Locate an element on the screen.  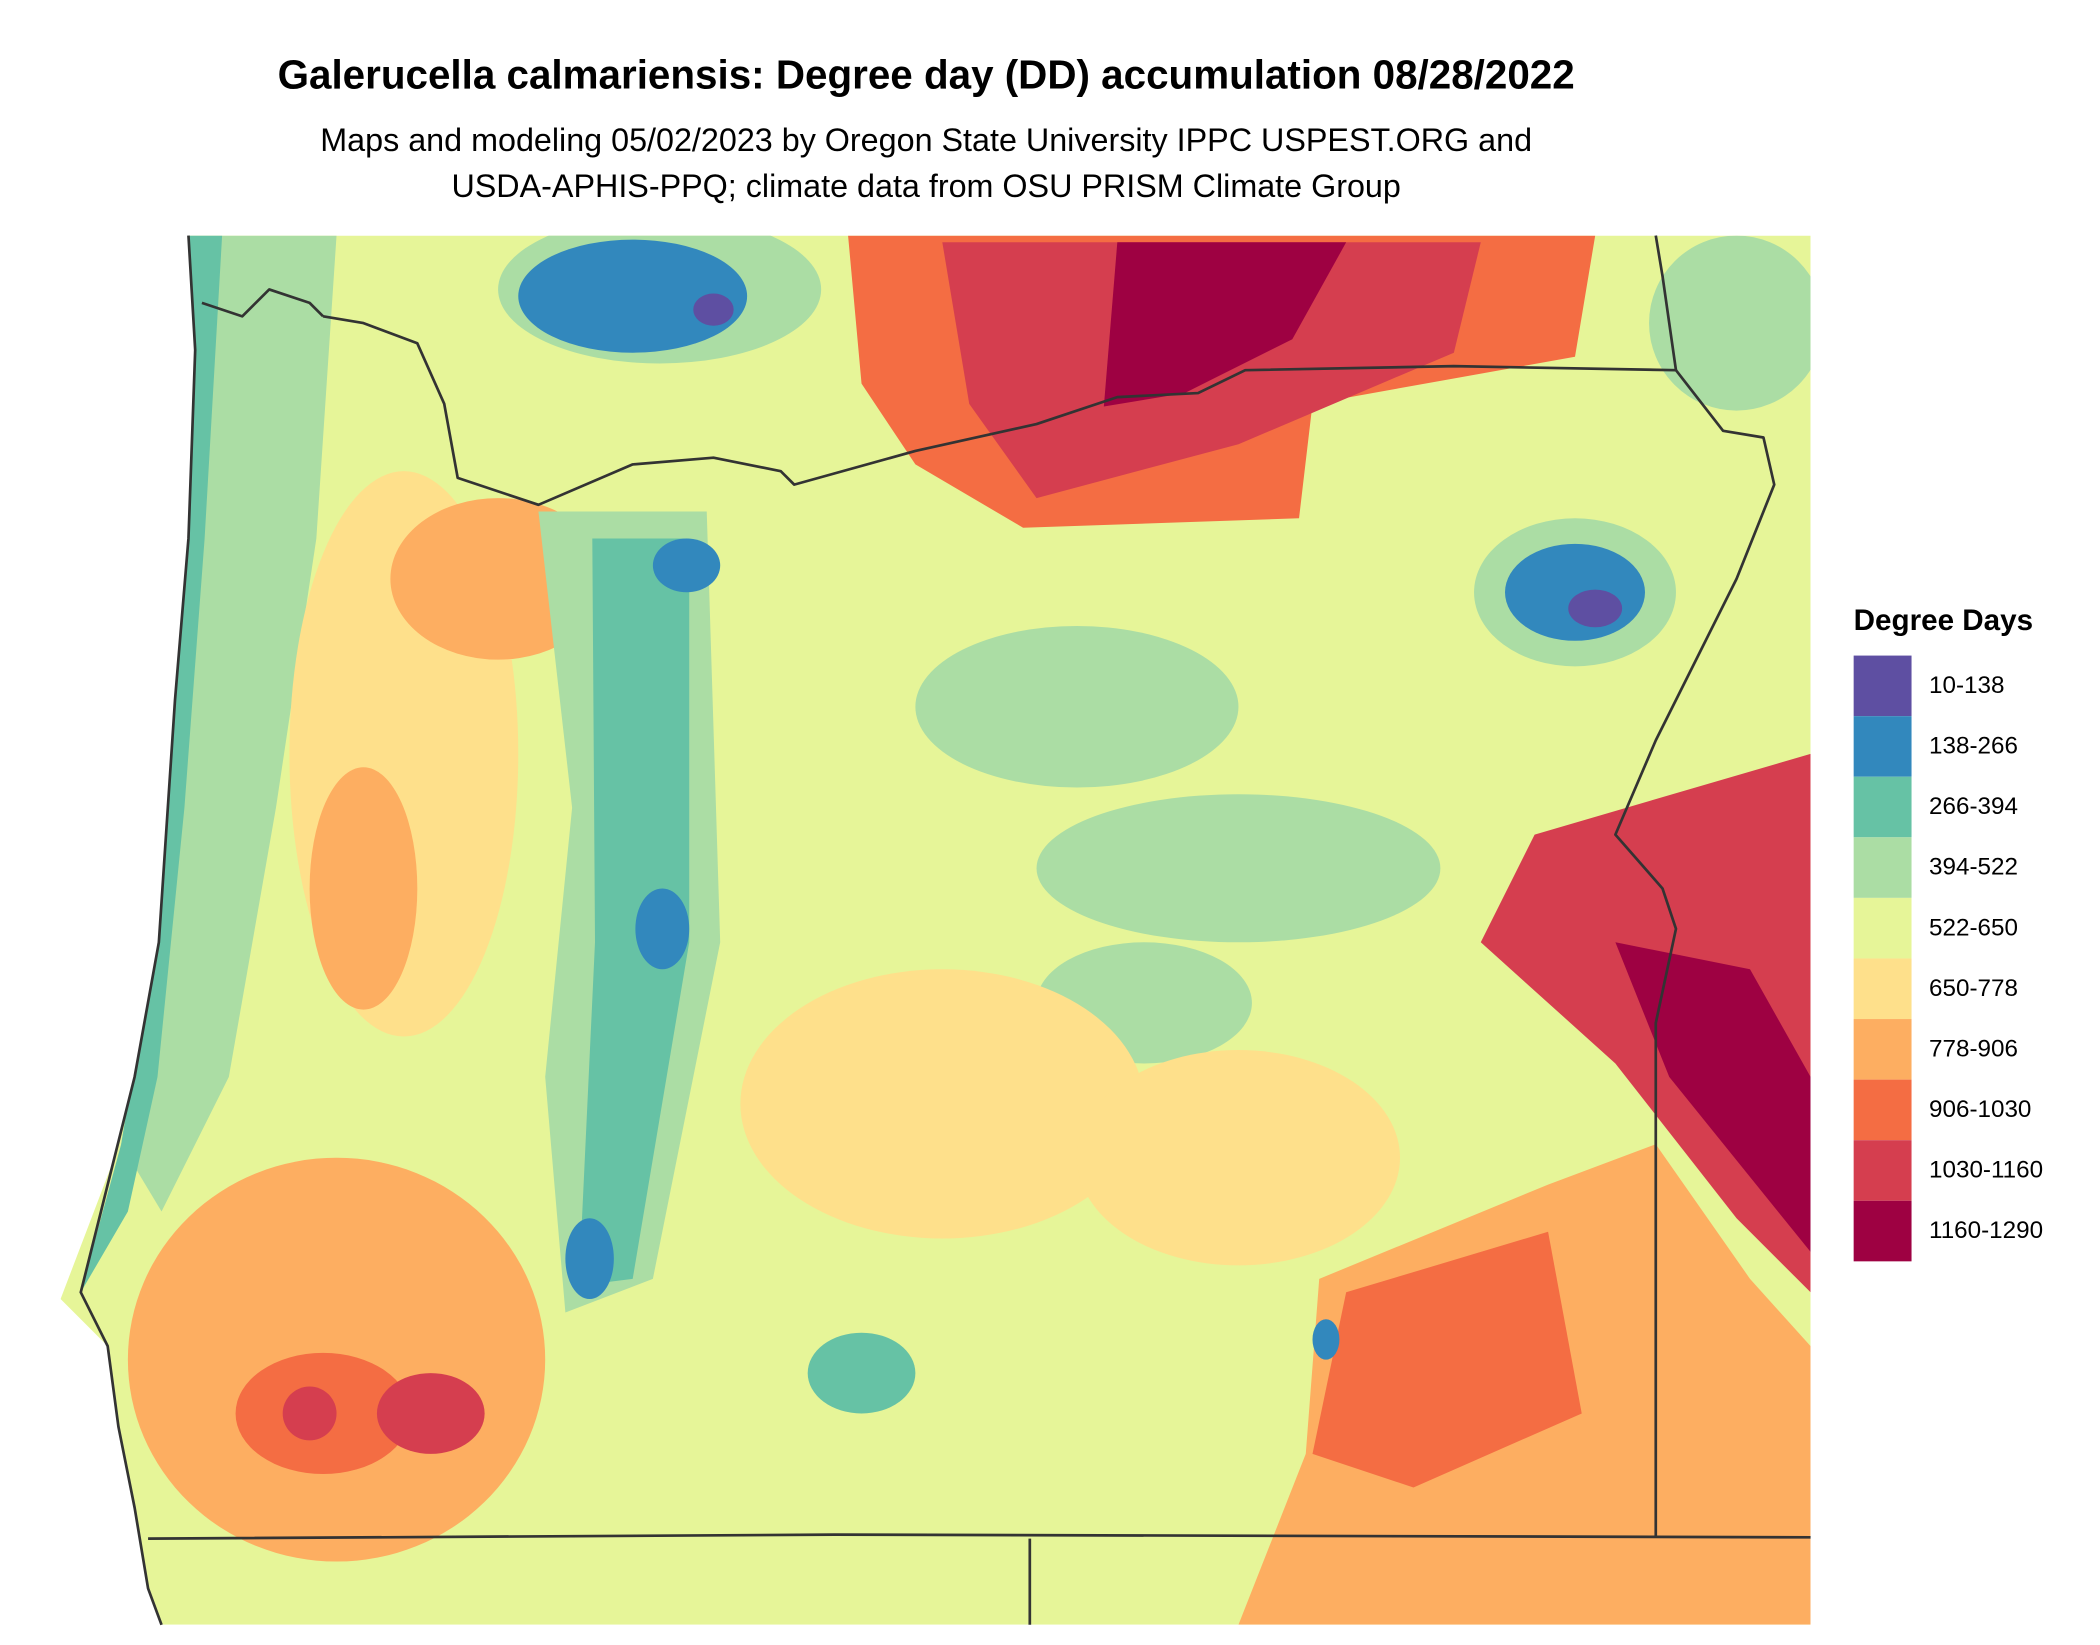
legend-label: 778-906 is located at coordinates (1973, 1048).